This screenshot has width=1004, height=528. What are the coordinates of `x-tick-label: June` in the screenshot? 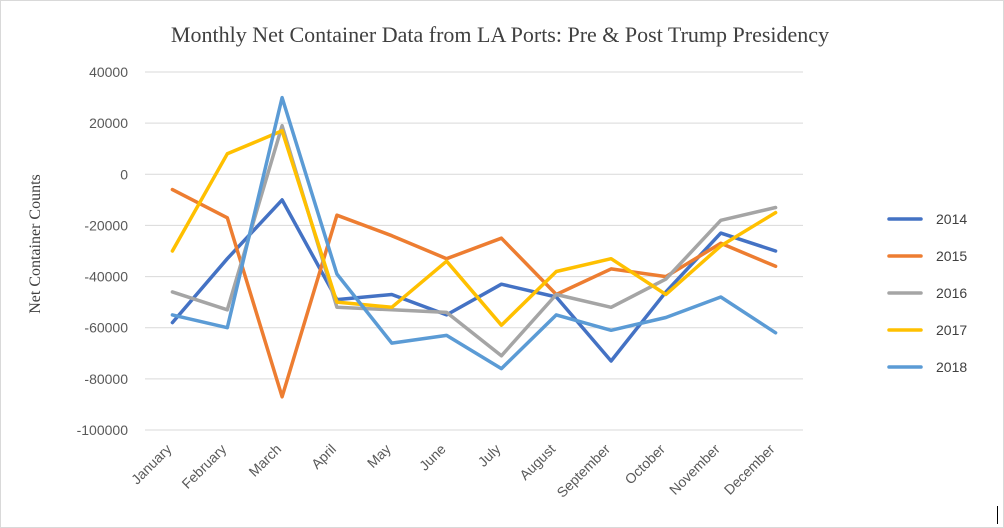 It's located at (432, 457).